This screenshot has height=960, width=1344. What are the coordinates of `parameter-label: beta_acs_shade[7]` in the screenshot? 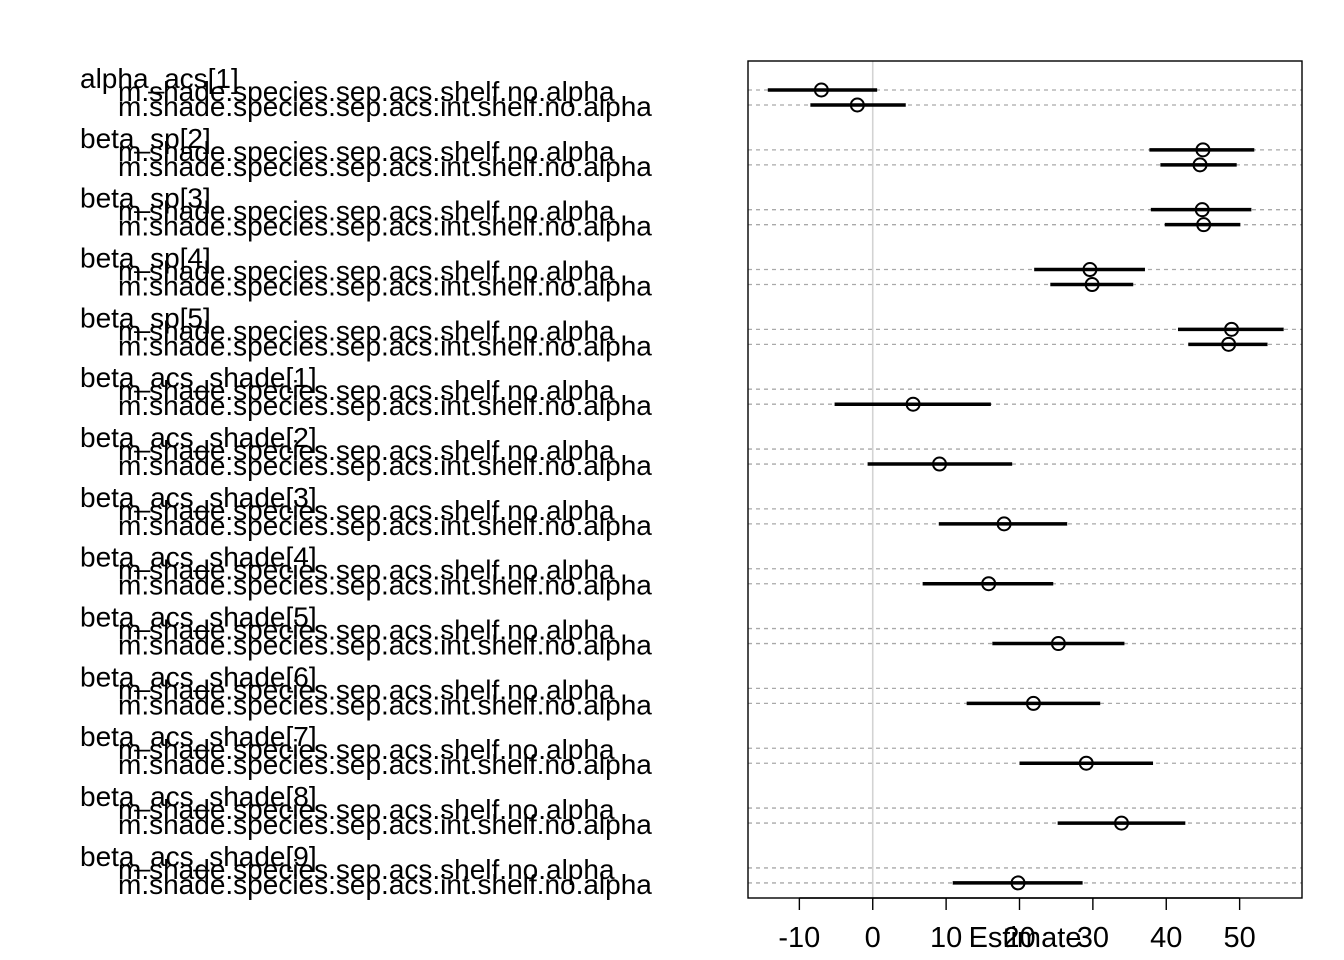 It's located at (198, 736).